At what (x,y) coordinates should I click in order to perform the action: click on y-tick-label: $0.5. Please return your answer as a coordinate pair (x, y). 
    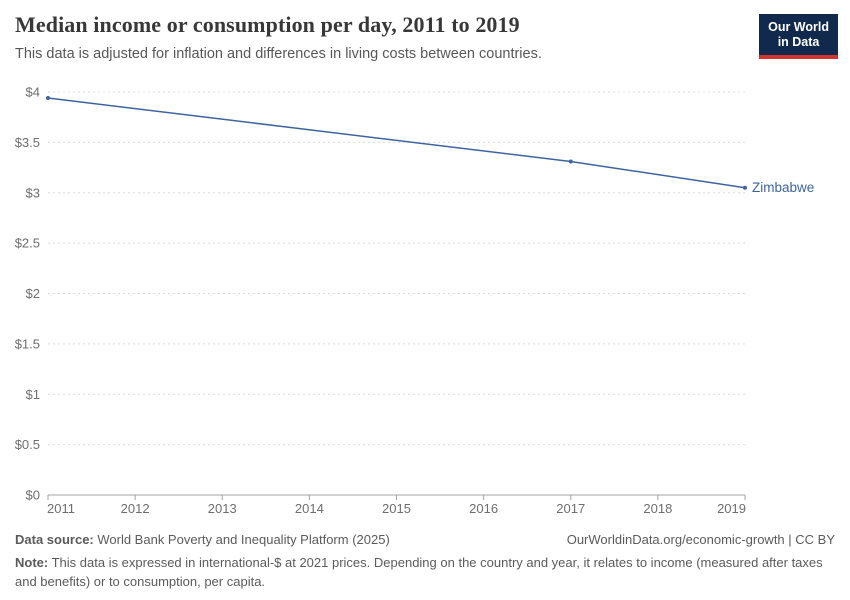
    Looking at the image, I should click on (27, 444).